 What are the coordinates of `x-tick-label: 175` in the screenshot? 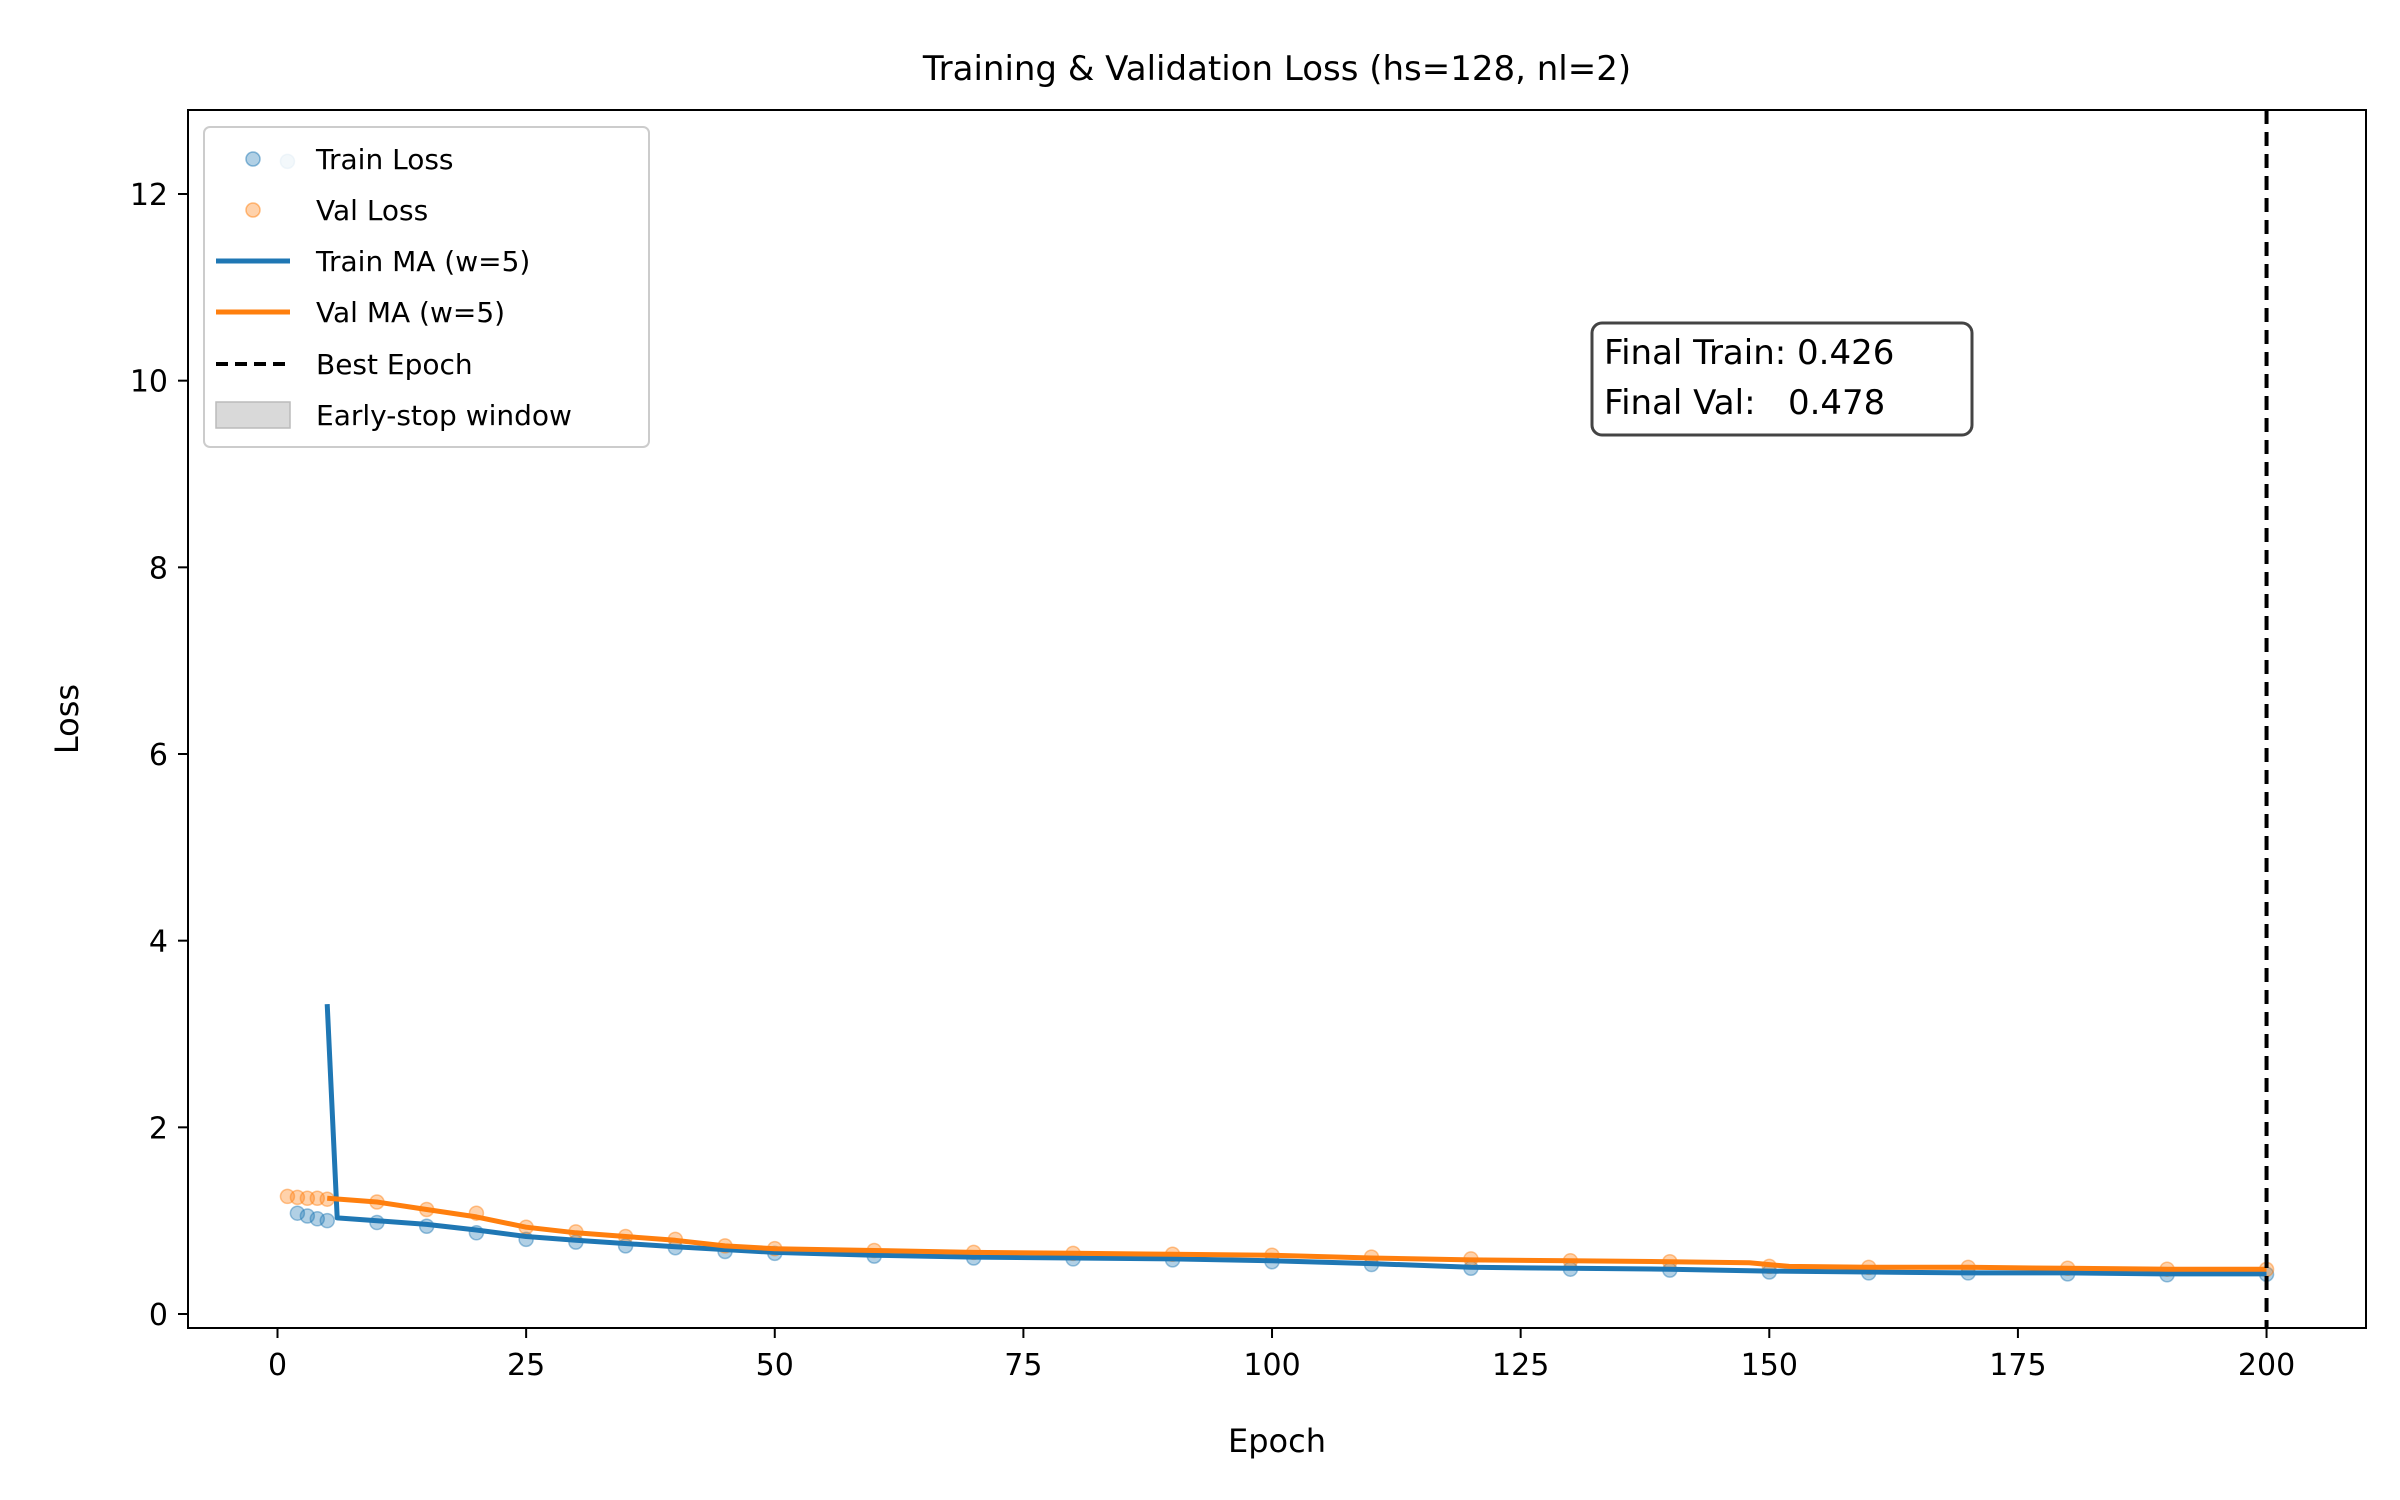 It's located at (2017, 1365).